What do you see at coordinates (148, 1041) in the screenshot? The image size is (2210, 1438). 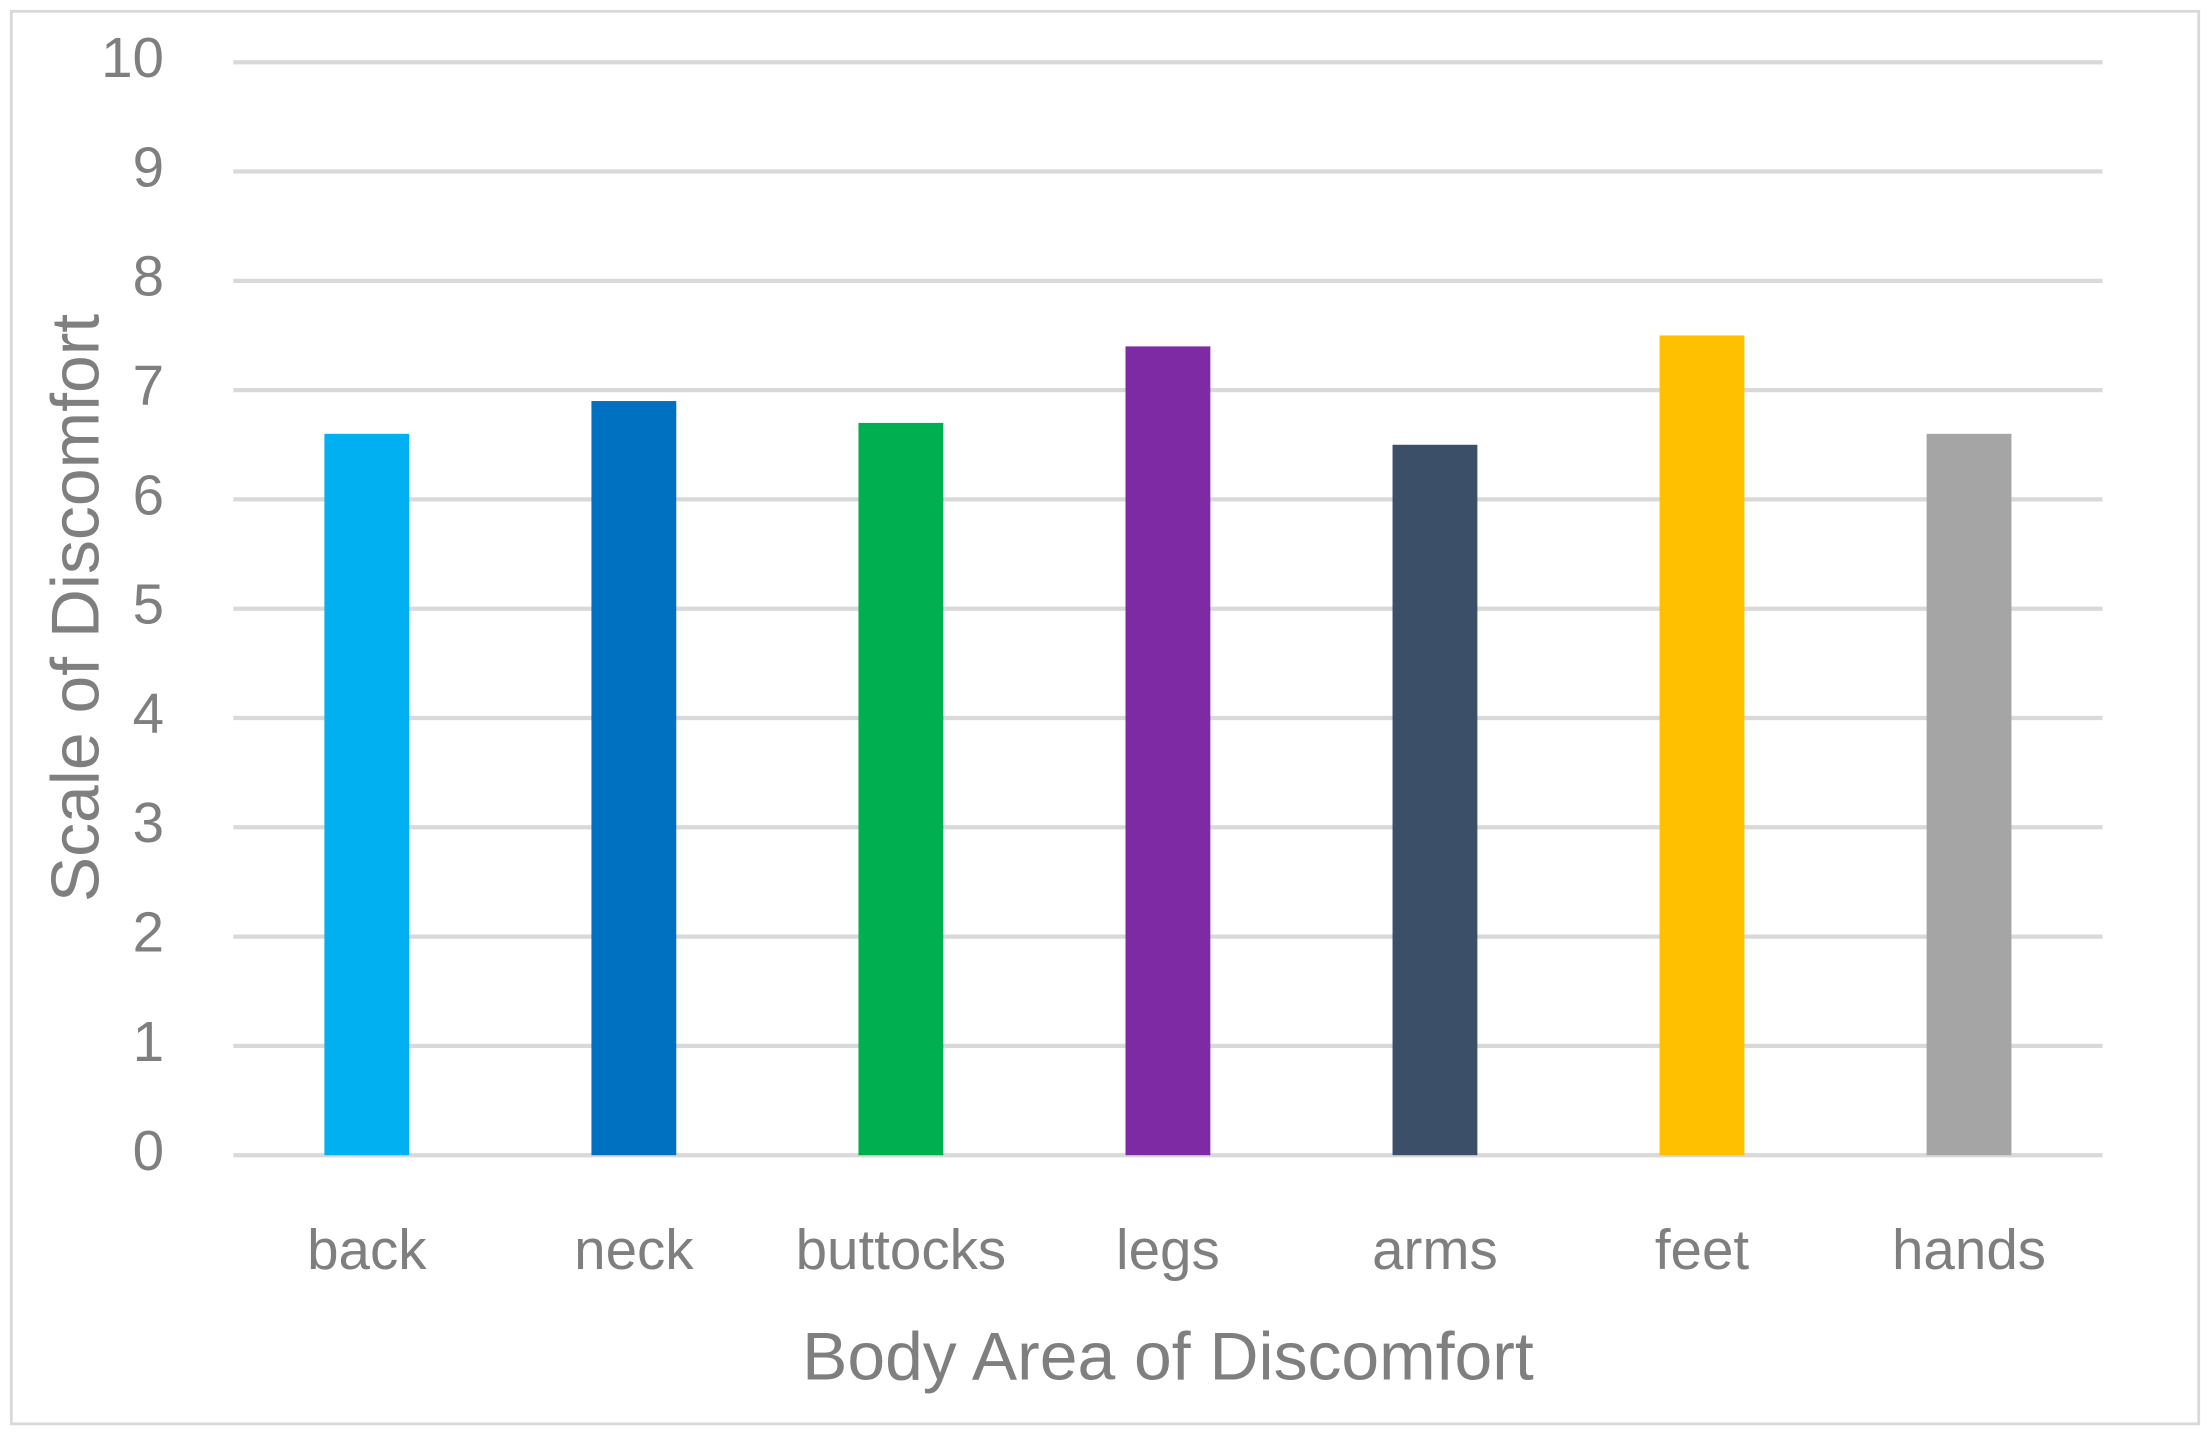 I see `y-tick-label: 1` at bounding box center [148, 1041].